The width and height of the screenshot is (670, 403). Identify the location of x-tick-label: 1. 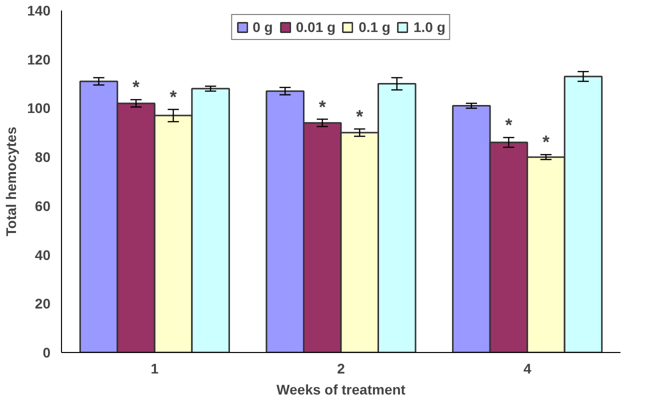
(154, 368).